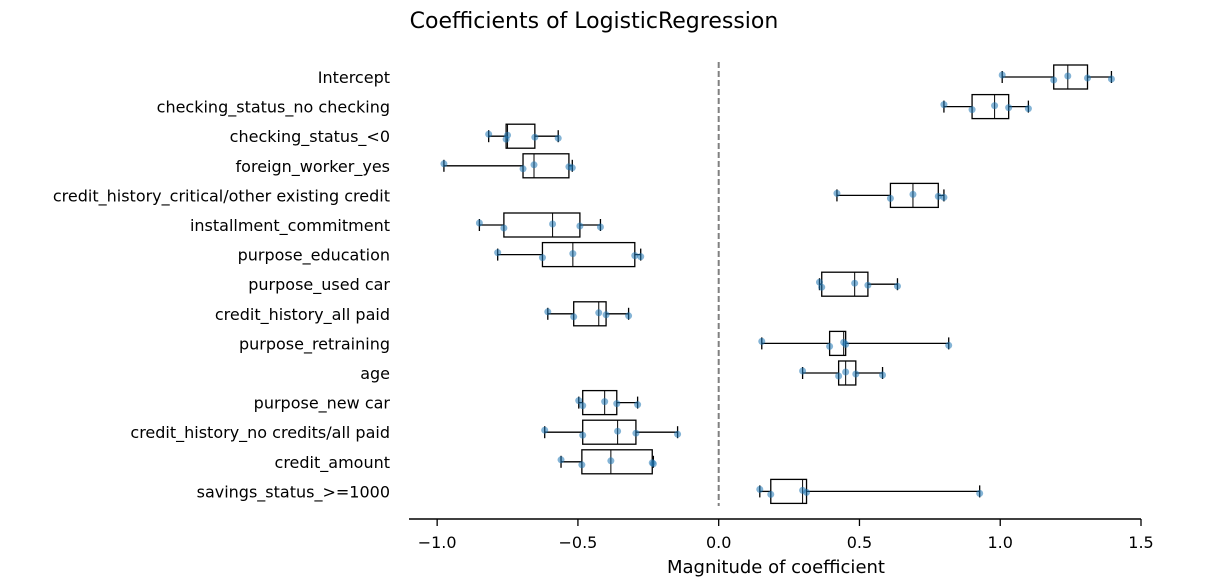  I want to click on category-label: purpose_retraining, so click(314, 344).